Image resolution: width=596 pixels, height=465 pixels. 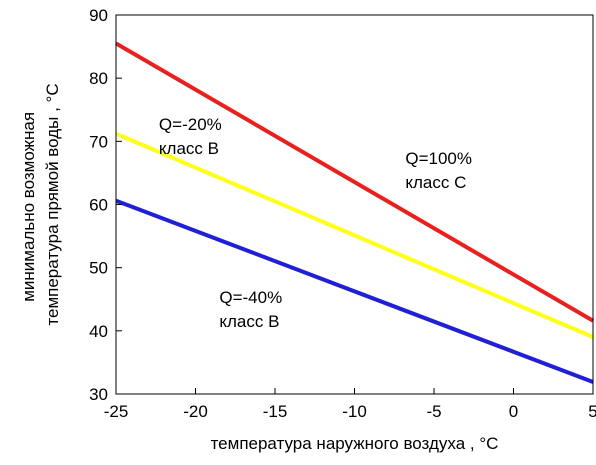 I want to click on y-tick-label: 90, so click(x=98, y=15).